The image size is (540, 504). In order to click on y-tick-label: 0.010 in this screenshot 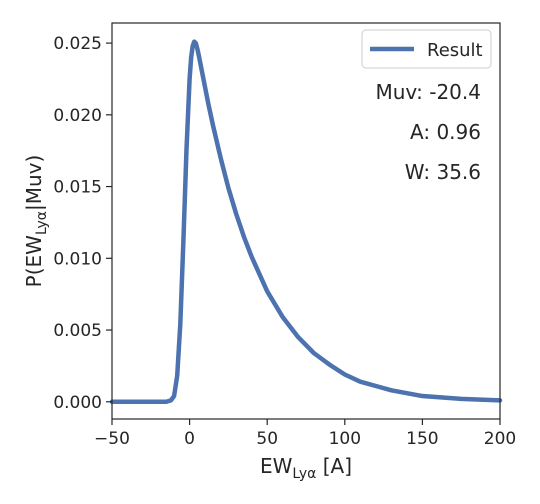, I will do `click(77, 259)`.